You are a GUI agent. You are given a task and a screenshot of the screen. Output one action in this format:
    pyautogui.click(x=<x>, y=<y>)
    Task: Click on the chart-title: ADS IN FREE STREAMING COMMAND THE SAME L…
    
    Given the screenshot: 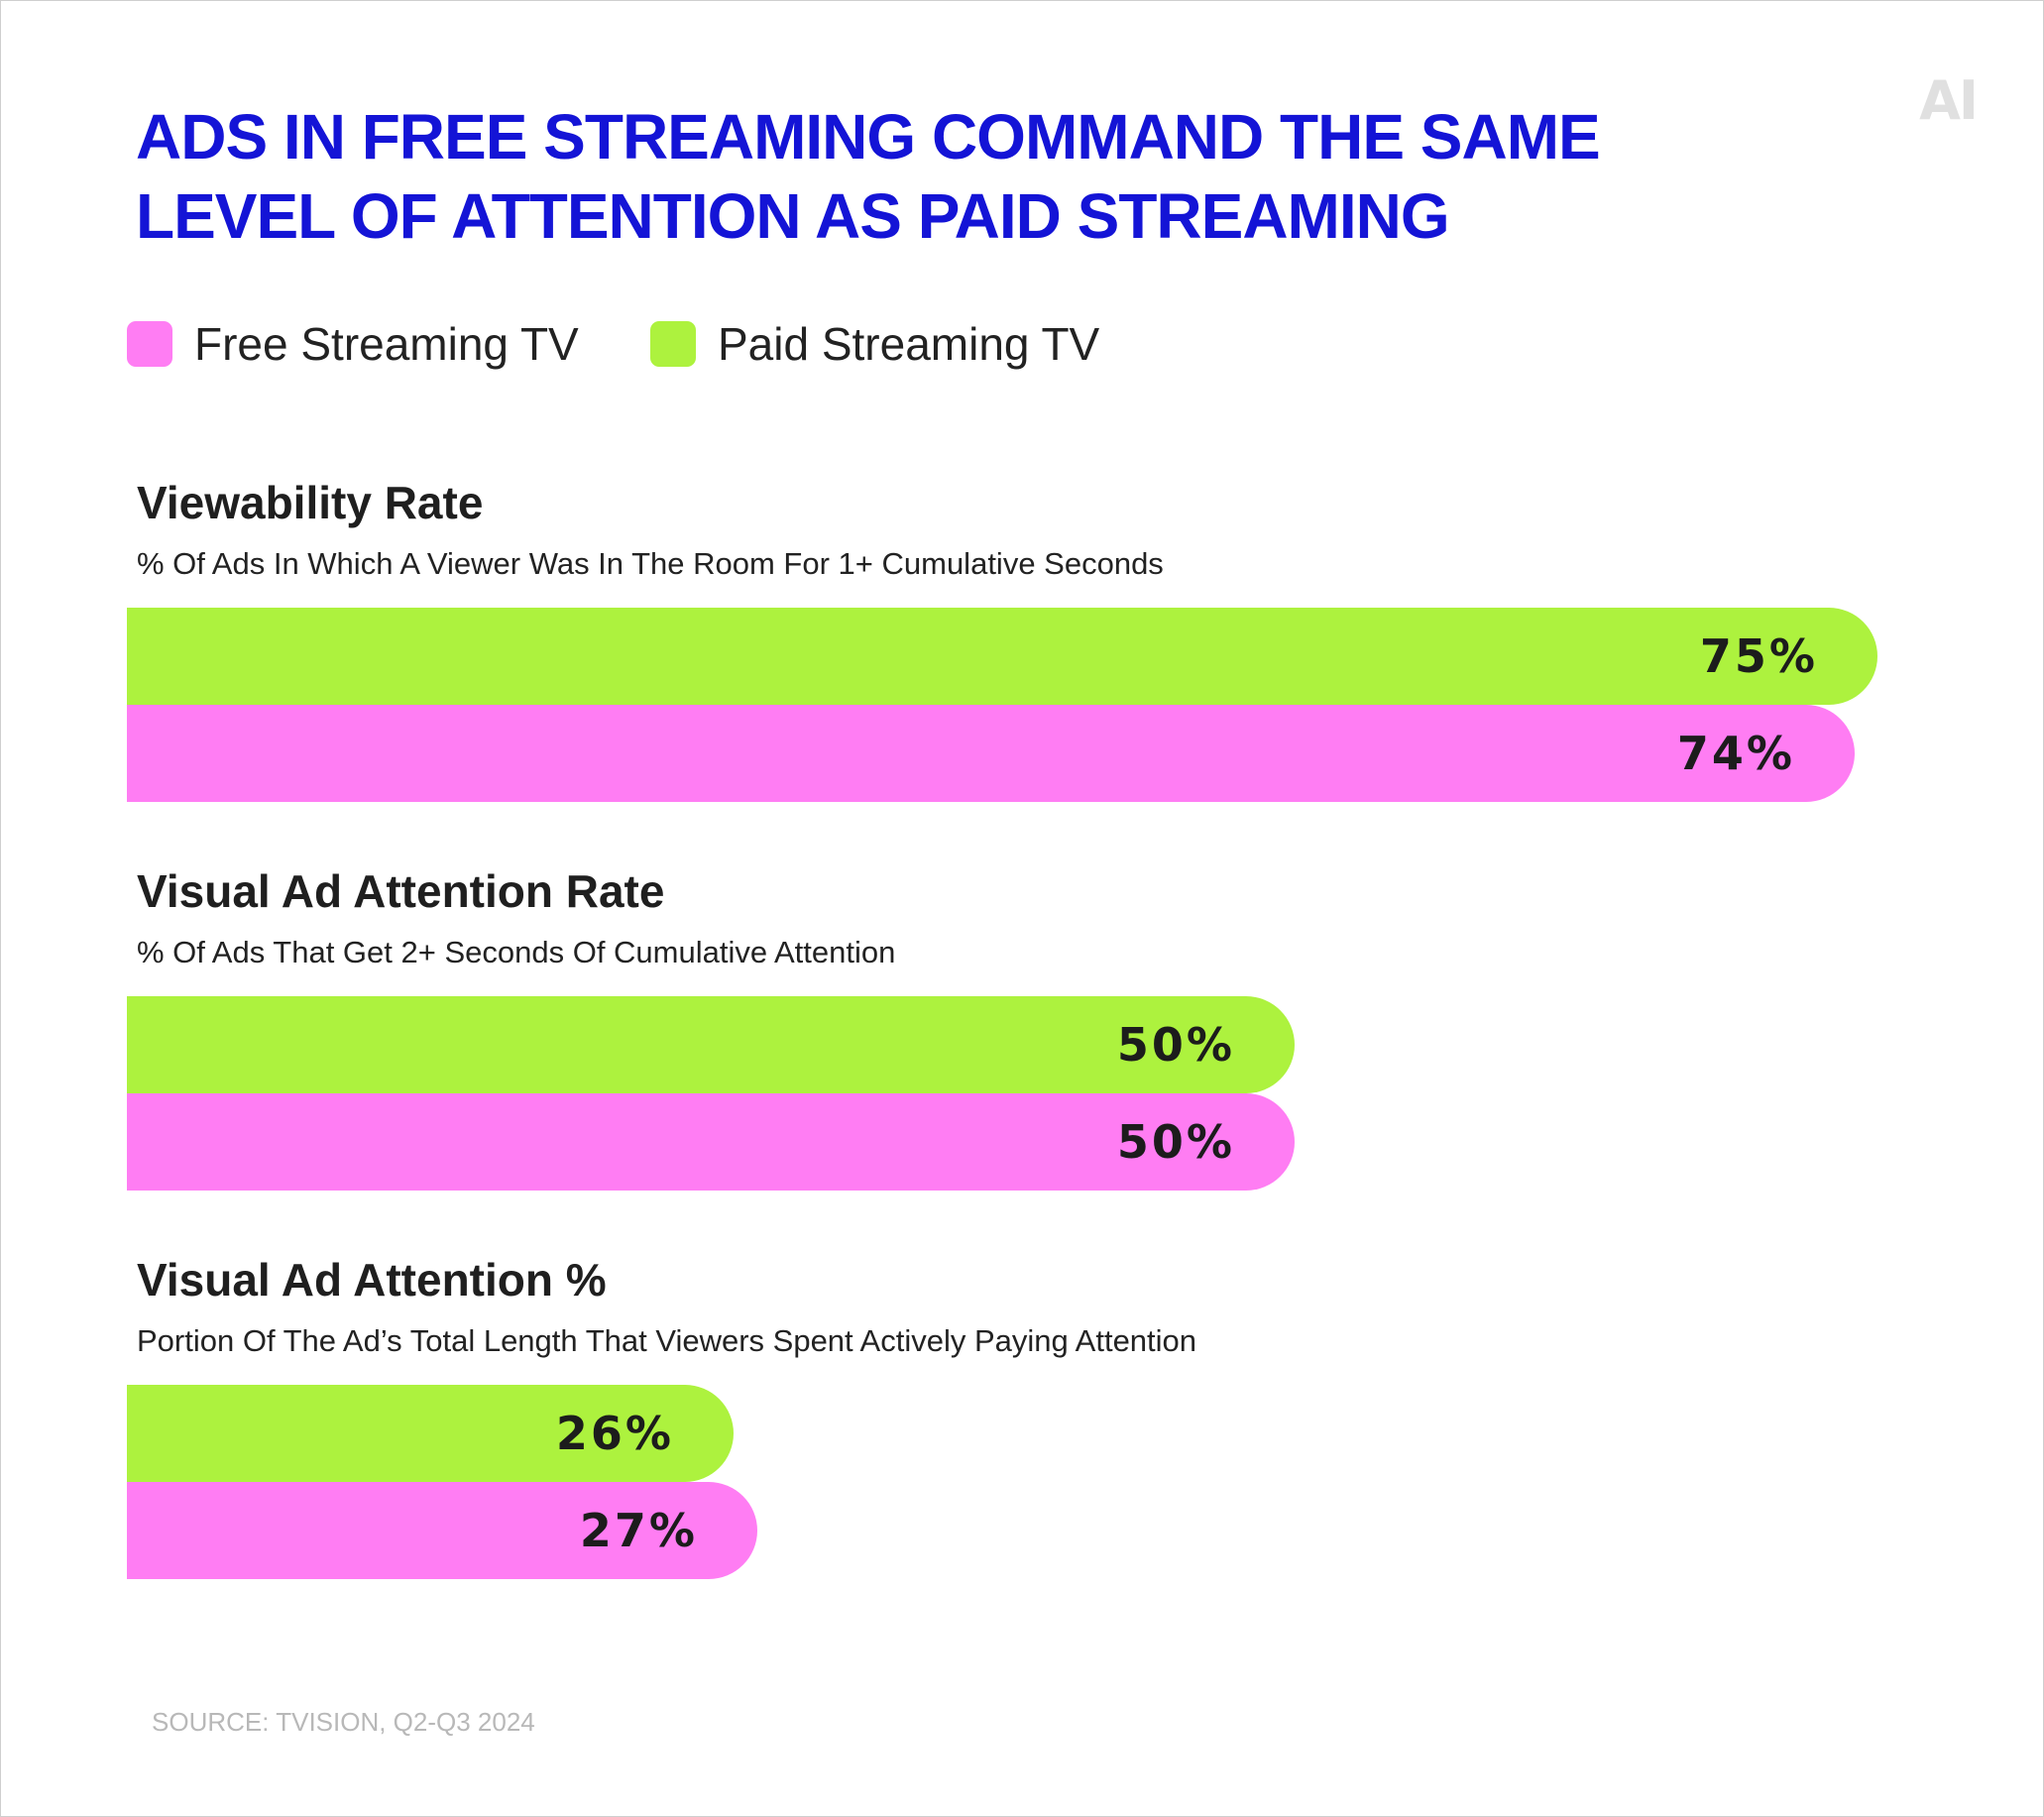 What is the action you would take?
    pyautogui.click(x=879, y=176)
    